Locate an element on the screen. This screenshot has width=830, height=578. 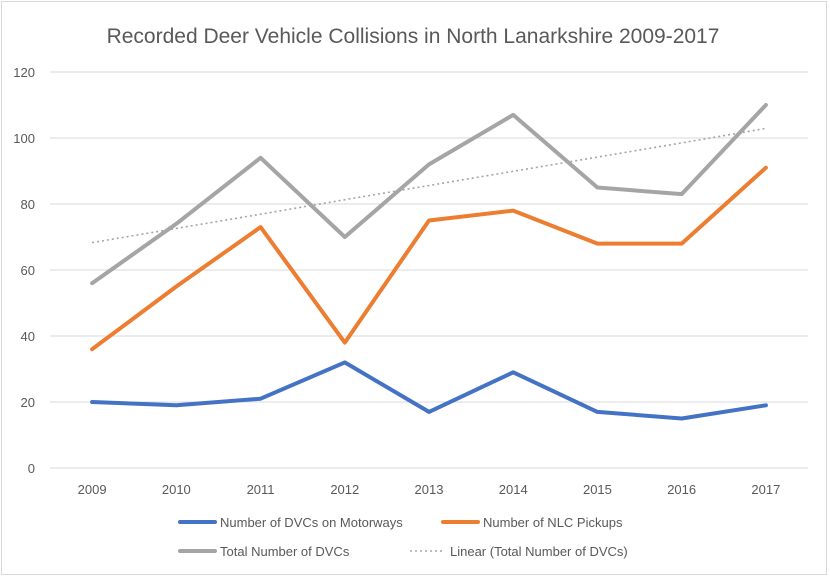
legend-label-0: Number of DVCs on Motorways is located at coordinates (311, 522).